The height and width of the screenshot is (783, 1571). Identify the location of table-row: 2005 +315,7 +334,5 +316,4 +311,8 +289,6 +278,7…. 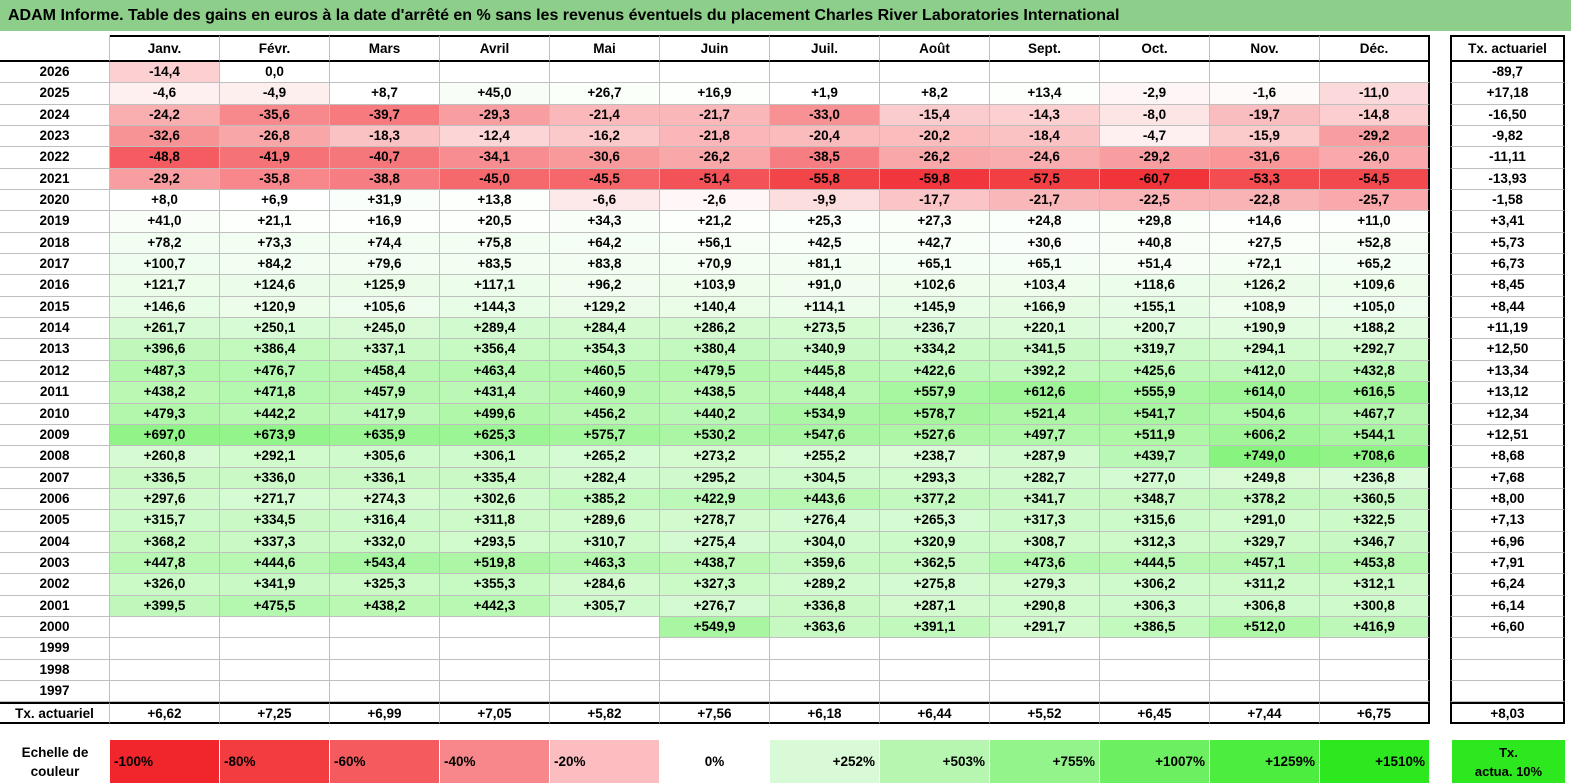
(715, 521).